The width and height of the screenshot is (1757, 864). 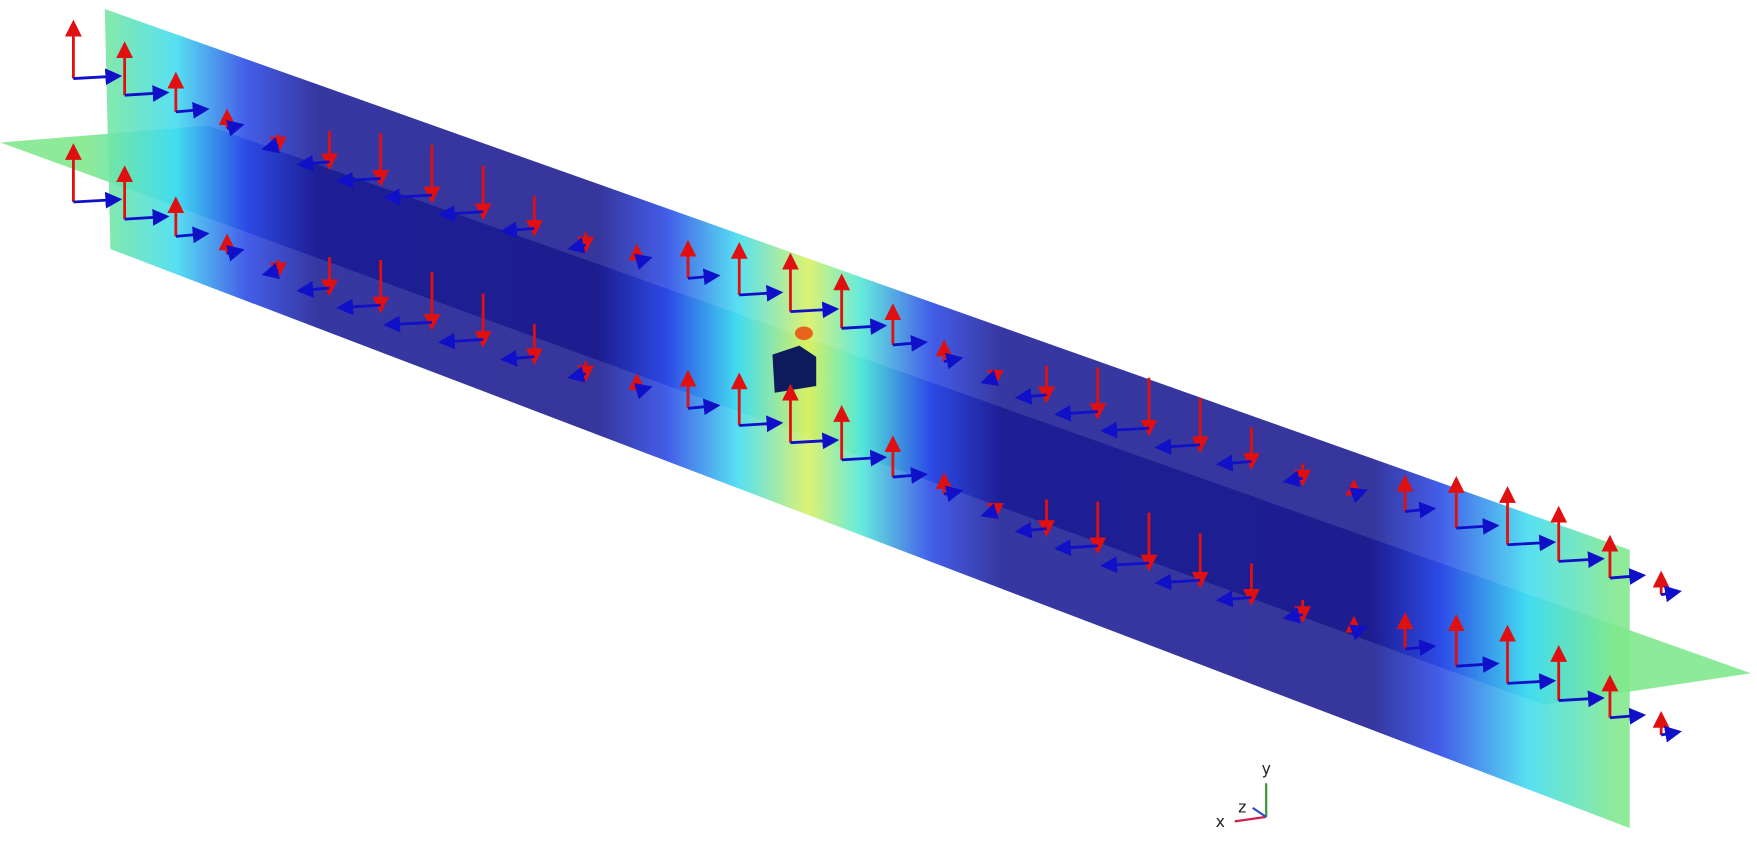 What do you see at coordinates (1243, 795) in the screenshot?
I see `axis-triad: y z x` at bounding box center [1243, 795].